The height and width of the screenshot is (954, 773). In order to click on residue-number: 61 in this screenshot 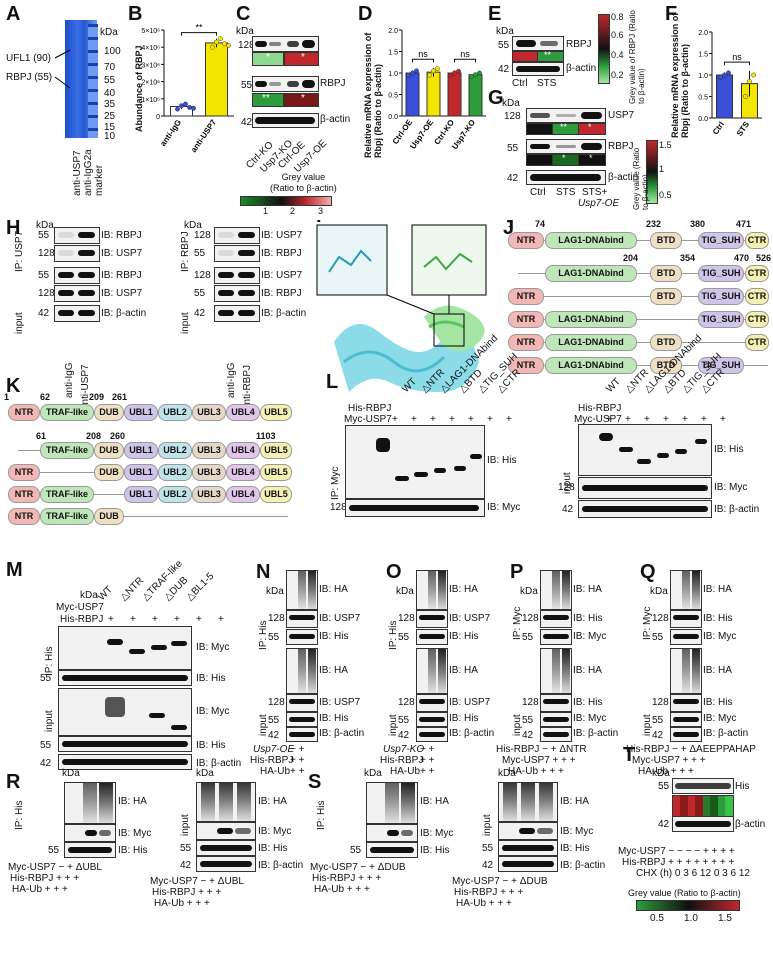, I will do `click(41, 436)`.